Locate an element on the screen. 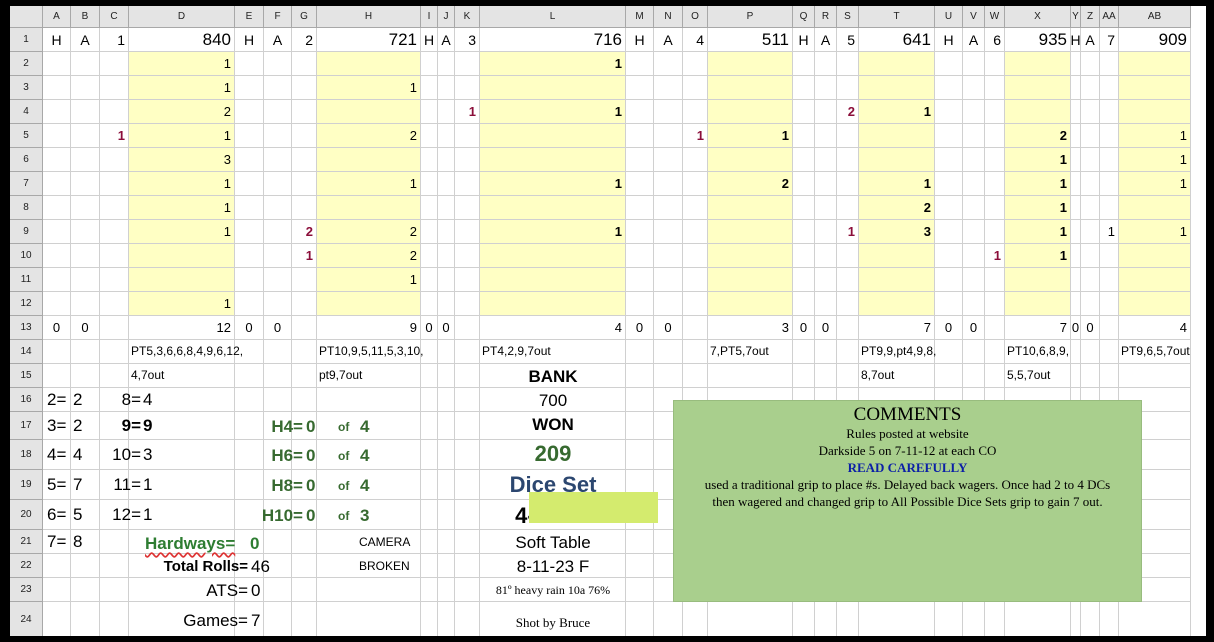 This screenshot has width=1214, height=642. row-header: 24 is located at coordinates (26, 619).